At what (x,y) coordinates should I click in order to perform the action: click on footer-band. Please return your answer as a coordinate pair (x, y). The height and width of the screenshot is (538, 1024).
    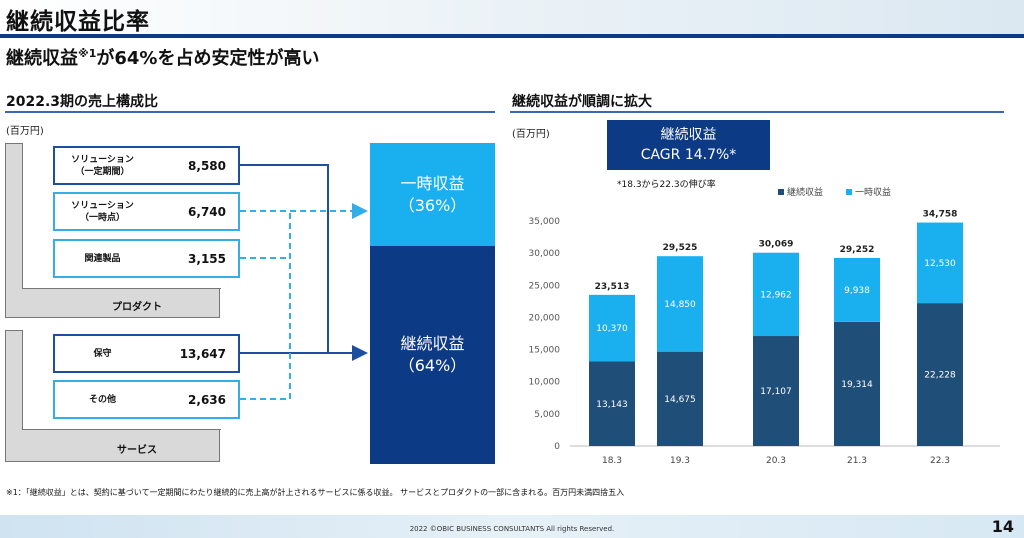
    Looking at the image, I should click on (512, 526).